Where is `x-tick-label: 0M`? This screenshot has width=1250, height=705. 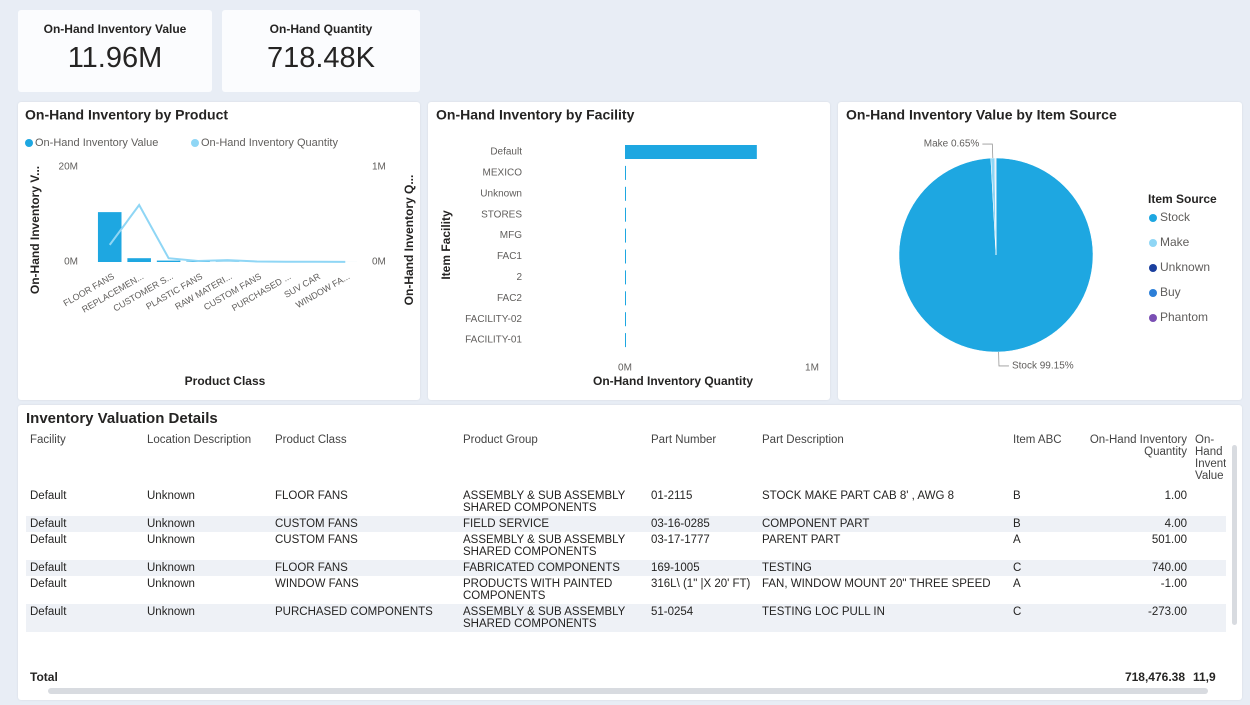 x-tick-label: 0M is located at coordinates (625, 368).